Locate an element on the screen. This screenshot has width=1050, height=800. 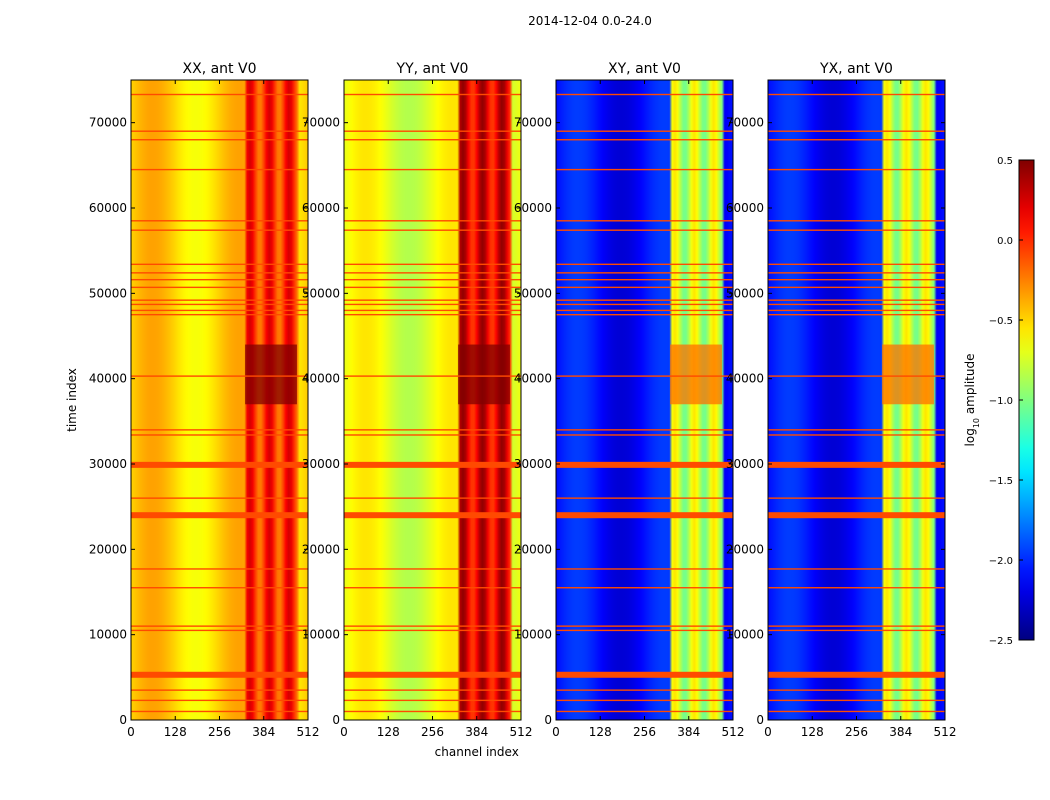
colorbar-label: log10 amplitude is located at coordinates (972, 400).